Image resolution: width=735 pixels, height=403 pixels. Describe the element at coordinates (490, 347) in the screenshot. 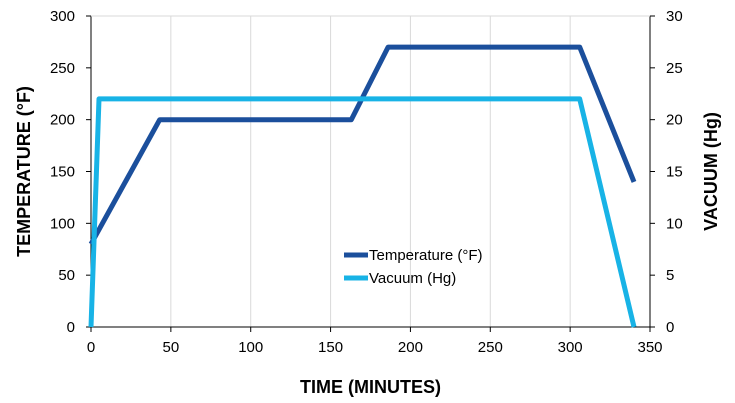

I see `x-tick-label: 250` at that location.